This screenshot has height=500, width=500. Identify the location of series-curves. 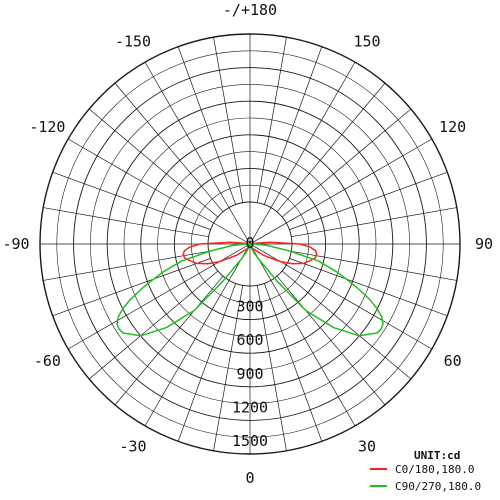
(250, 289).